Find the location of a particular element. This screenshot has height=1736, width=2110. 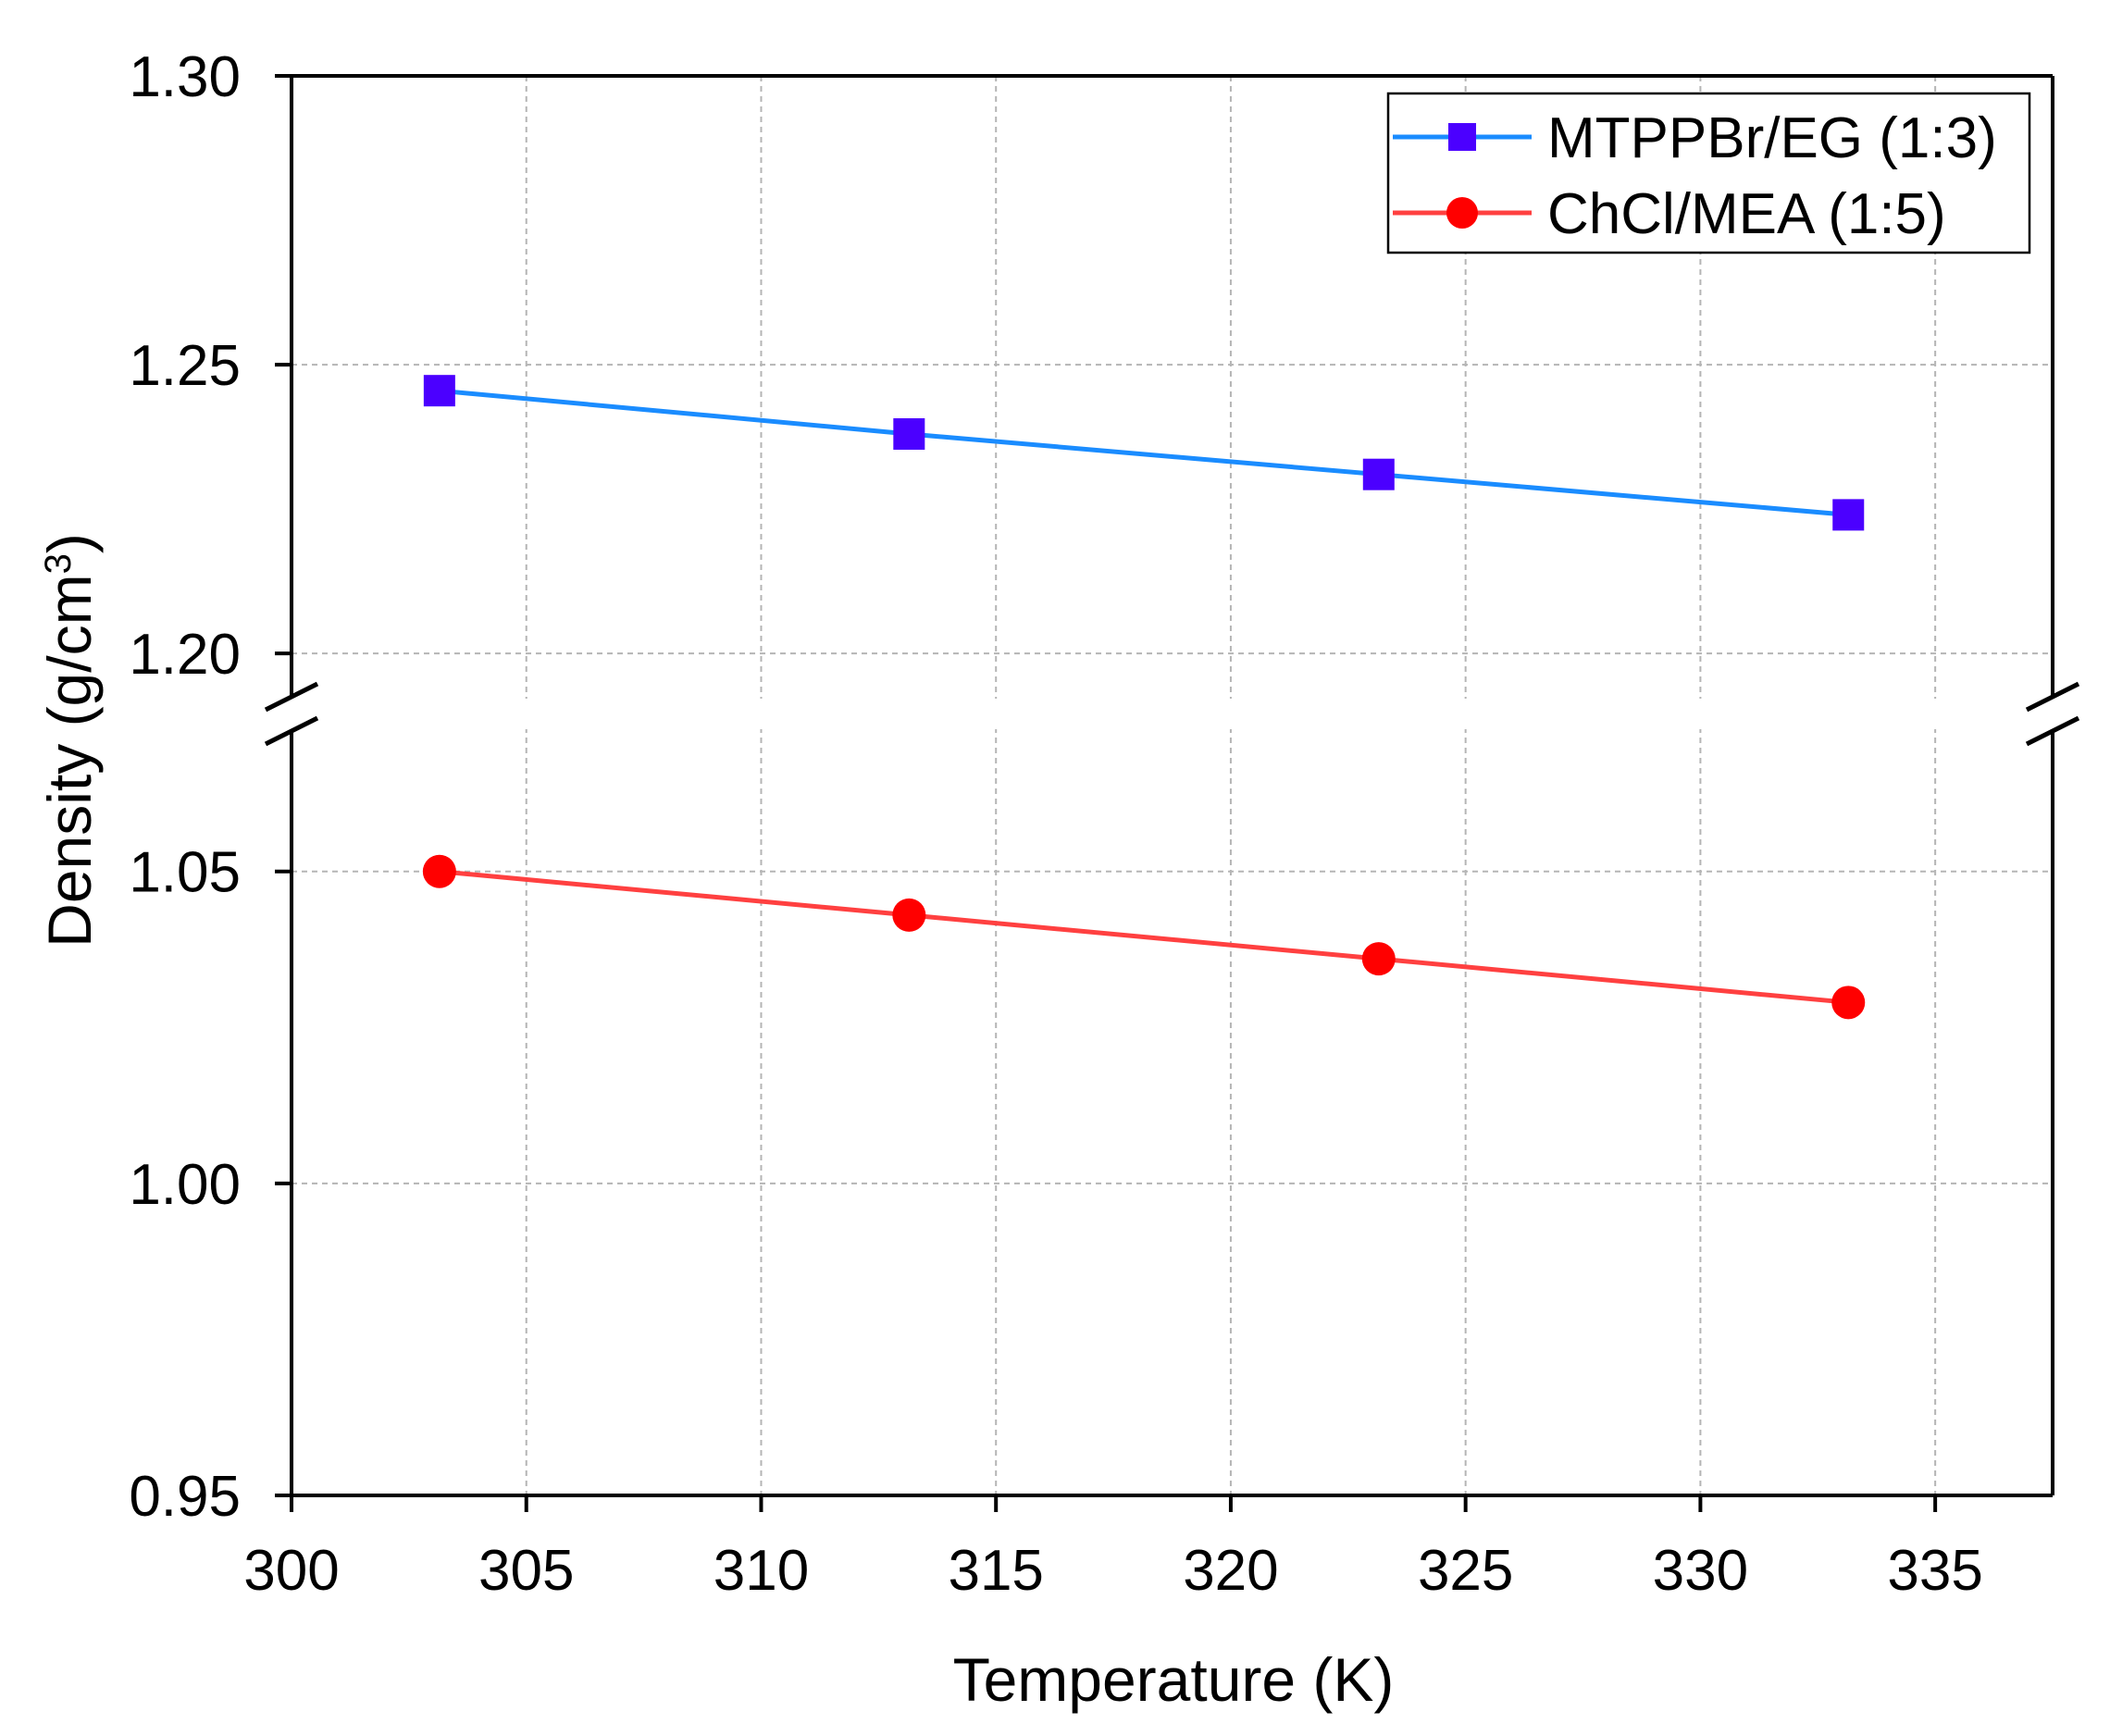

legend-label-1: ChCl/MEA (1:5) is located at coordinates (1746, 214).